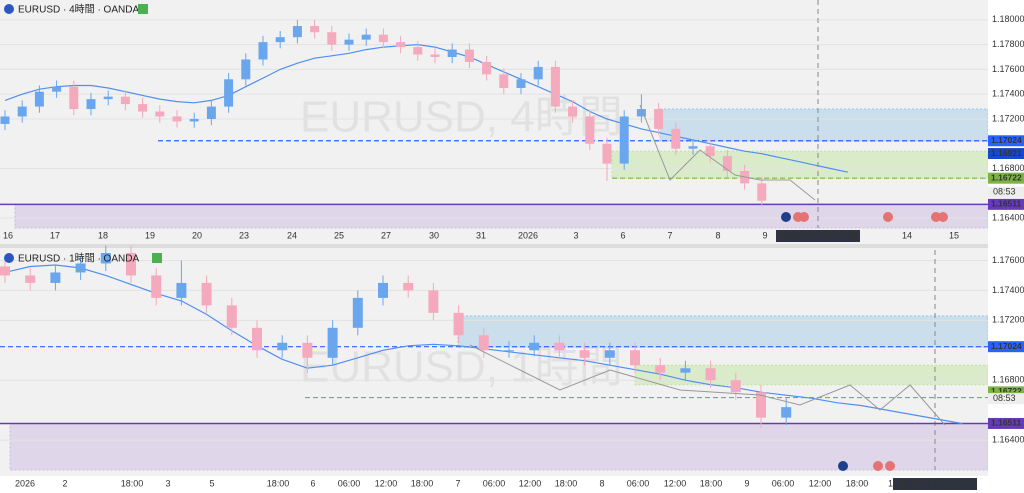  Describe the element at coordinates (1006, 204) in the screenshot. I see `price-label: 1.16511` at that location.